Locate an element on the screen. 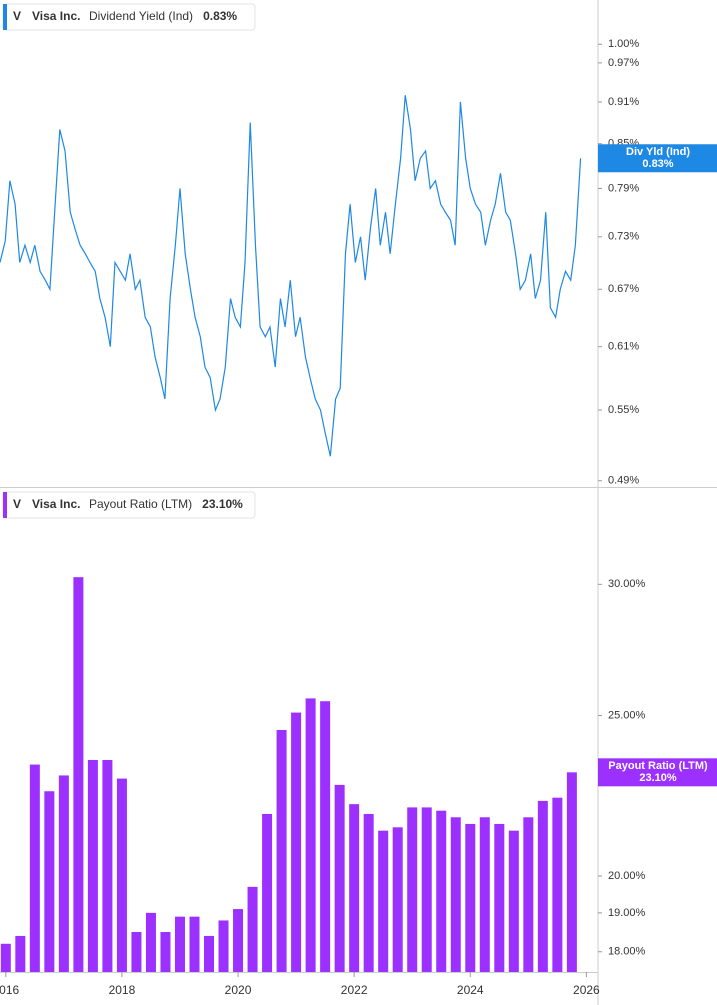  x-tick-label: 2018 is located at coordinates (122, 990).